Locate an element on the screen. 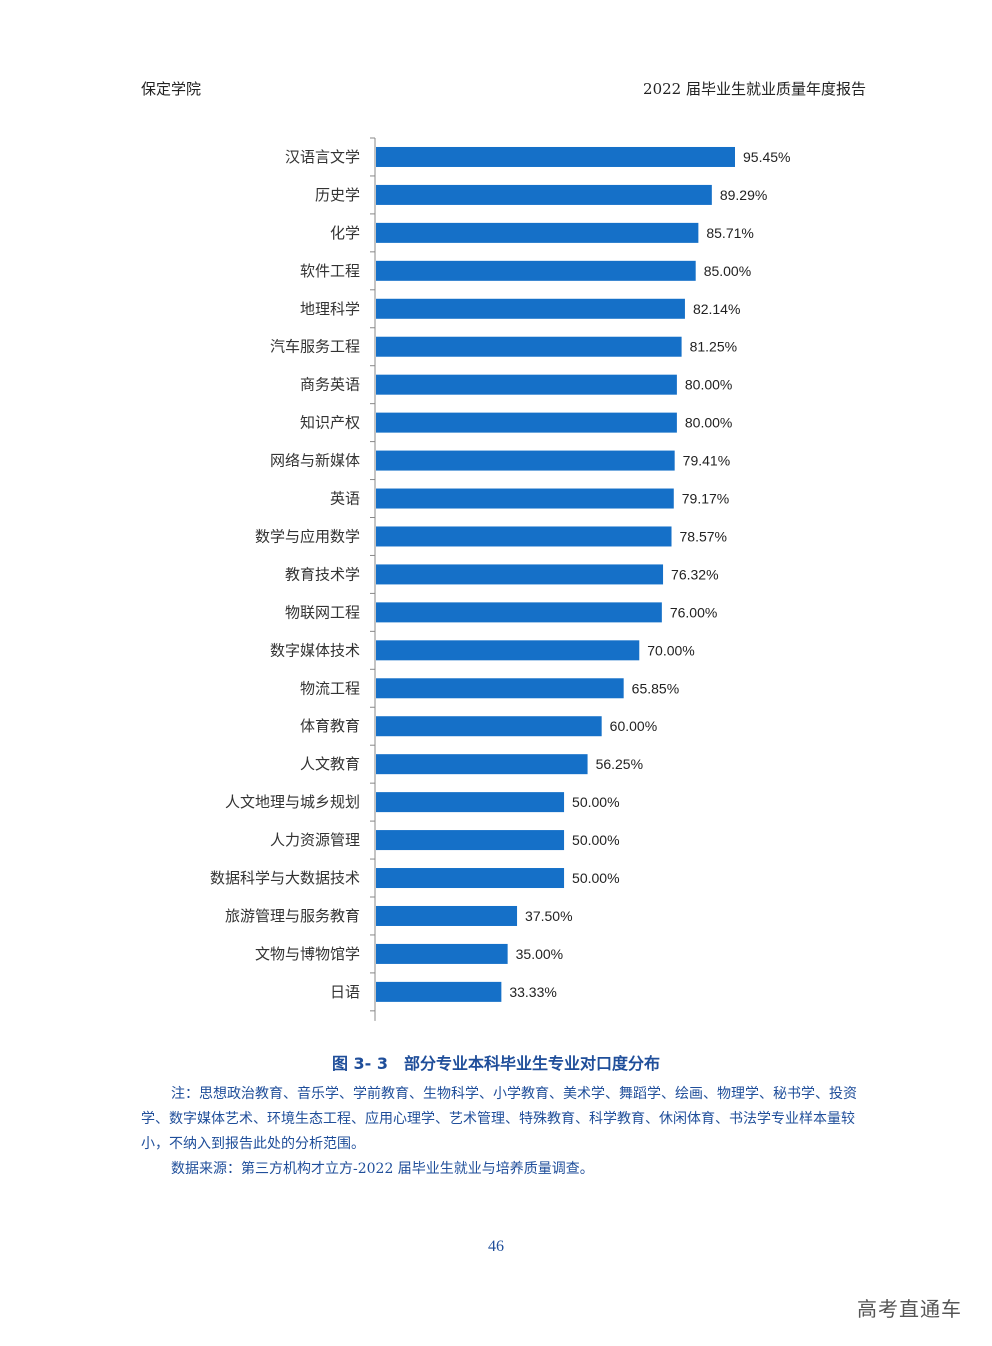 The width and height of the screenshot is (992, 1346). category-label: 化学 is located at coordinates (345, 233).